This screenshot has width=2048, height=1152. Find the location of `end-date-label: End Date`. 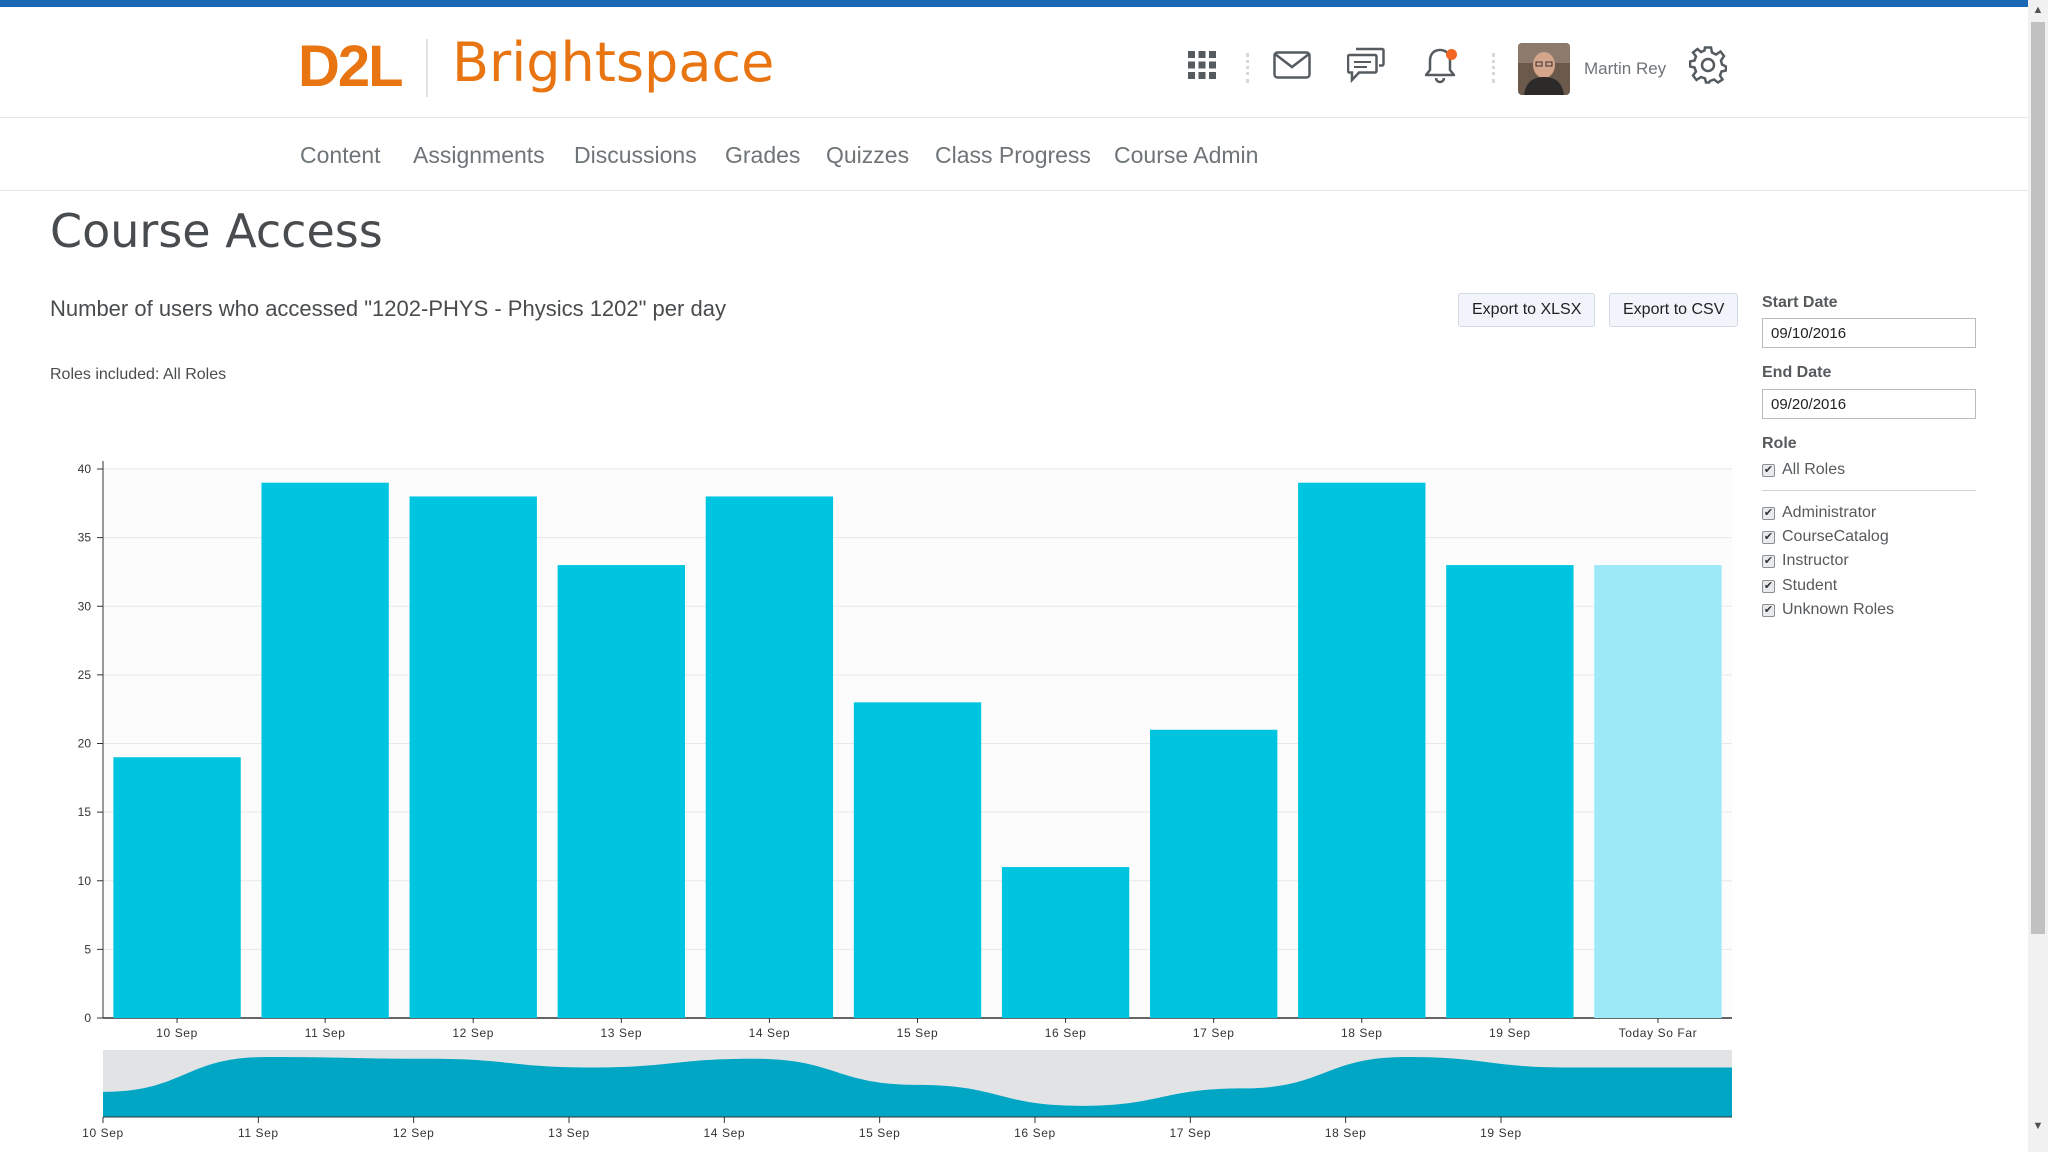

end-date-label: End Date is located at coordinates (1797, 372).